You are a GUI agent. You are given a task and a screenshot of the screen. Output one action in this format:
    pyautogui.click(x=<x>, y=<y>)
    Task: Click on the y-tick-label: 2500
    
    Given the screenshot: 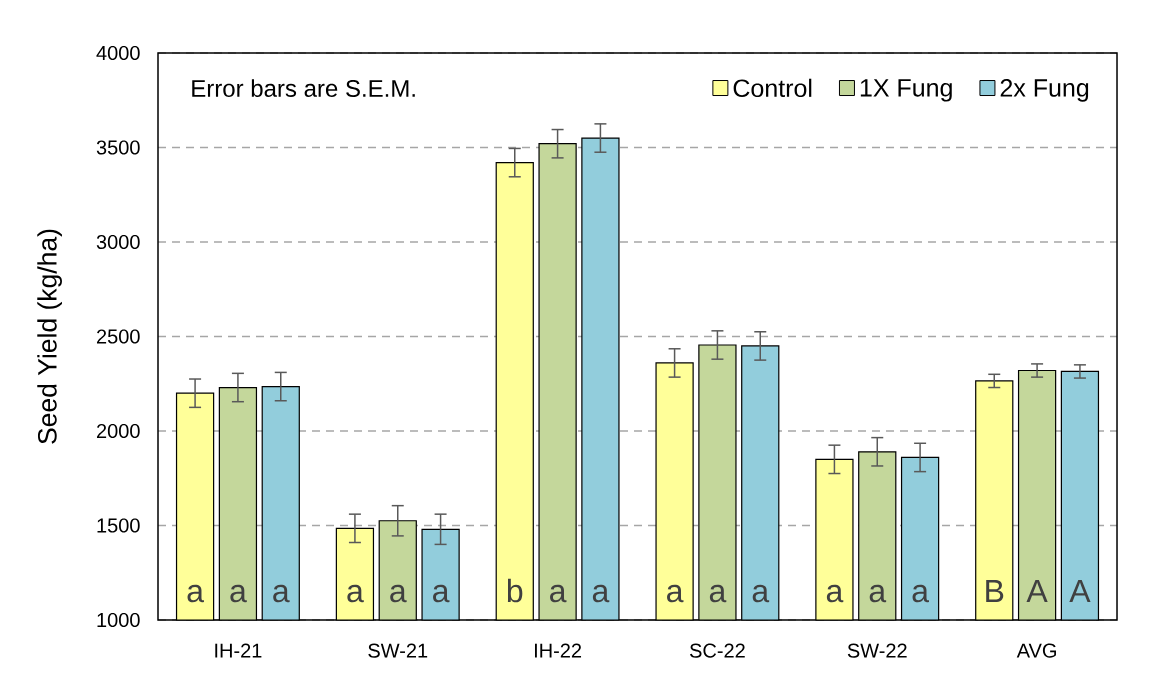 What is the action you would take?
    pyautogui.click(x=118, y=336)
    